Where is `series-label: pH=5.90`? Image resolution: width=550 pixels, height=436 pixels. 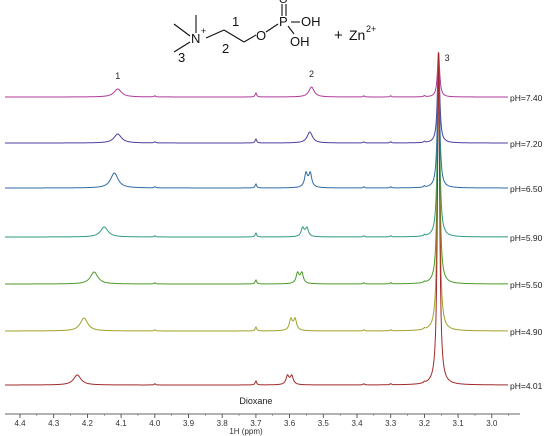
series-label: pH=5.90 is located at coordinates (526, 238).